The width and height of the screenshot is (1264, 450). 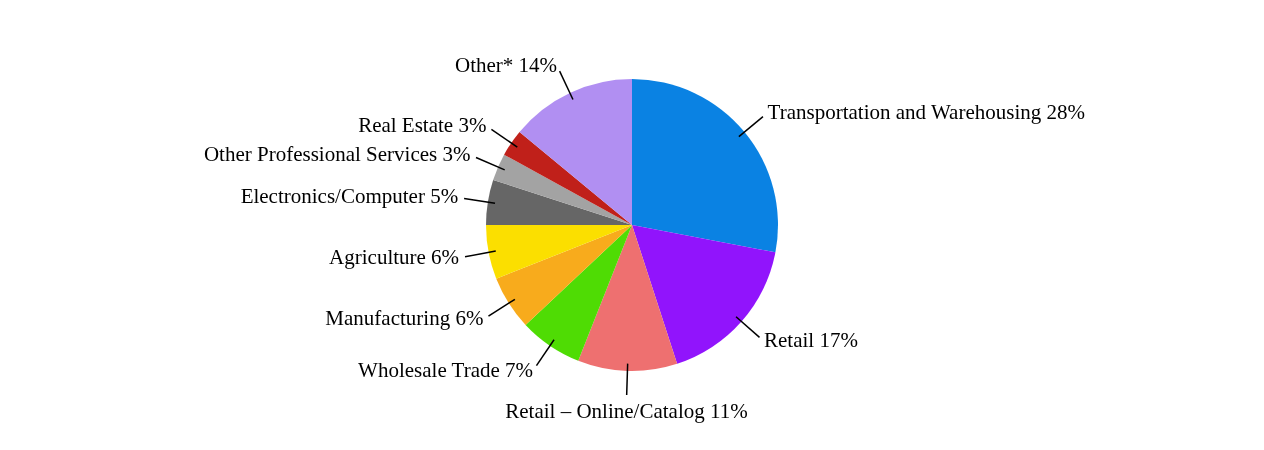 I want to click on slice-label: Other* 14%, so click(x=506, y=64).